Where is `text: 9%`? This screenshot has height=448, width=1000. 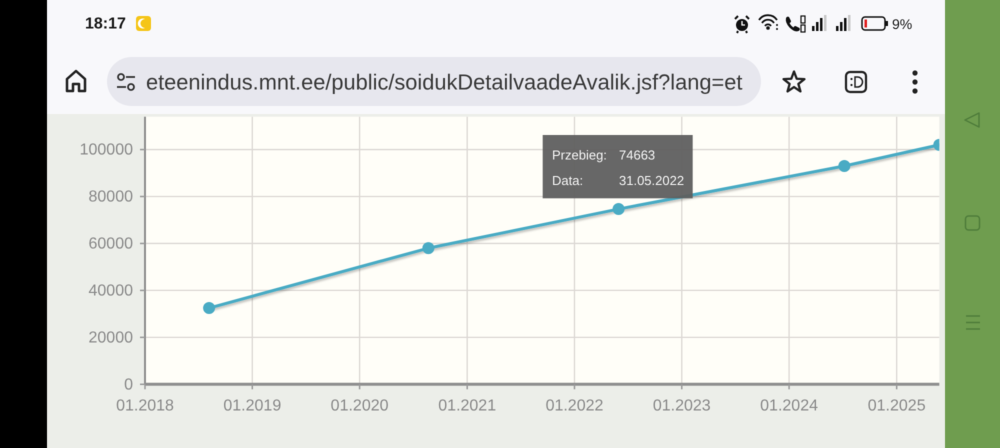
text: 9% is located at coordinates (902, 24).